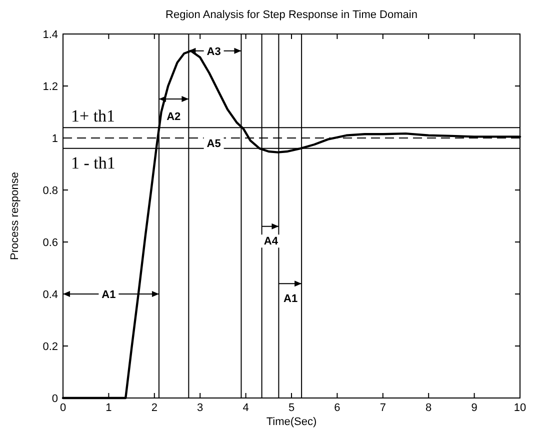 The image size is (534, 430). I want to click on y-axis-title: Process response, so click(15, 216).